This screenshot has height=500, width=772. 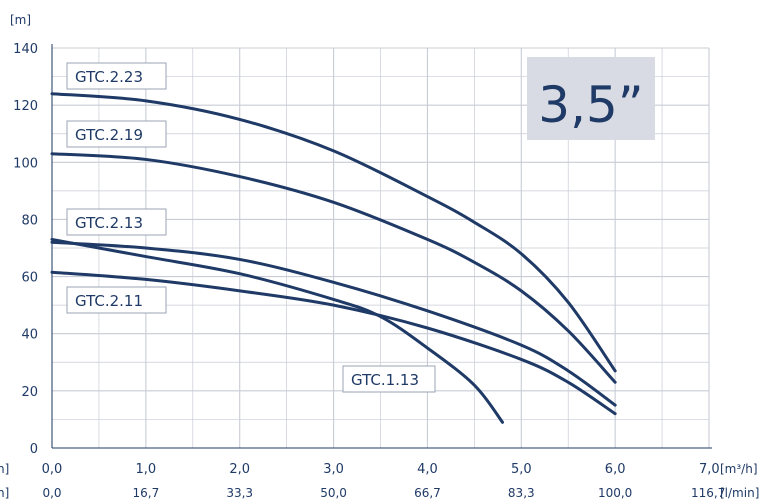 I want to click on left-cut-label-1: h], so click(x=4, y=469).